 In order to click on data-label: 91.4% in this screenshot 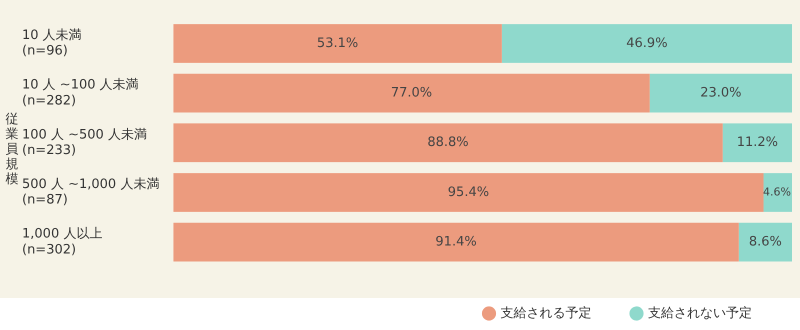, I will do `click(456, 242)`.